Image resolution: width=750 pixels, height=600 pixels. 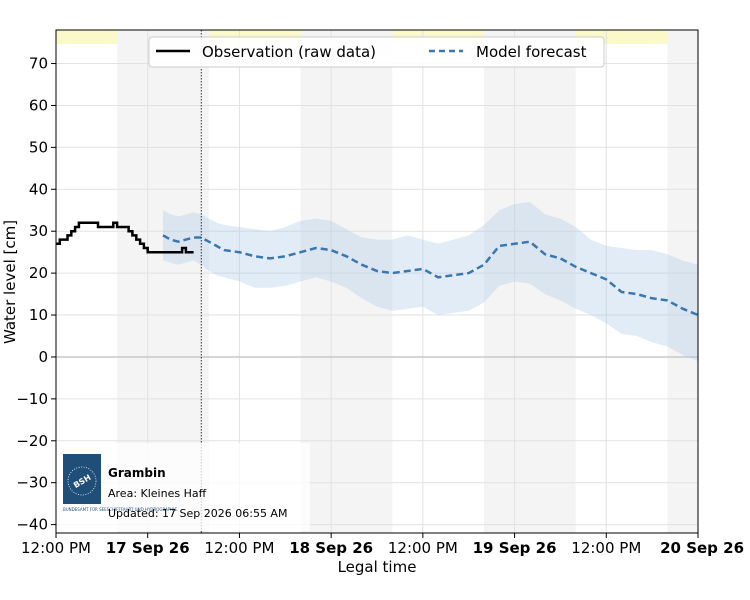 What do you see at coordinates (515, 548) in the screenshot?
I see `x-tick-label-5: 19 Sep 26` at bounding box center [515, 548].